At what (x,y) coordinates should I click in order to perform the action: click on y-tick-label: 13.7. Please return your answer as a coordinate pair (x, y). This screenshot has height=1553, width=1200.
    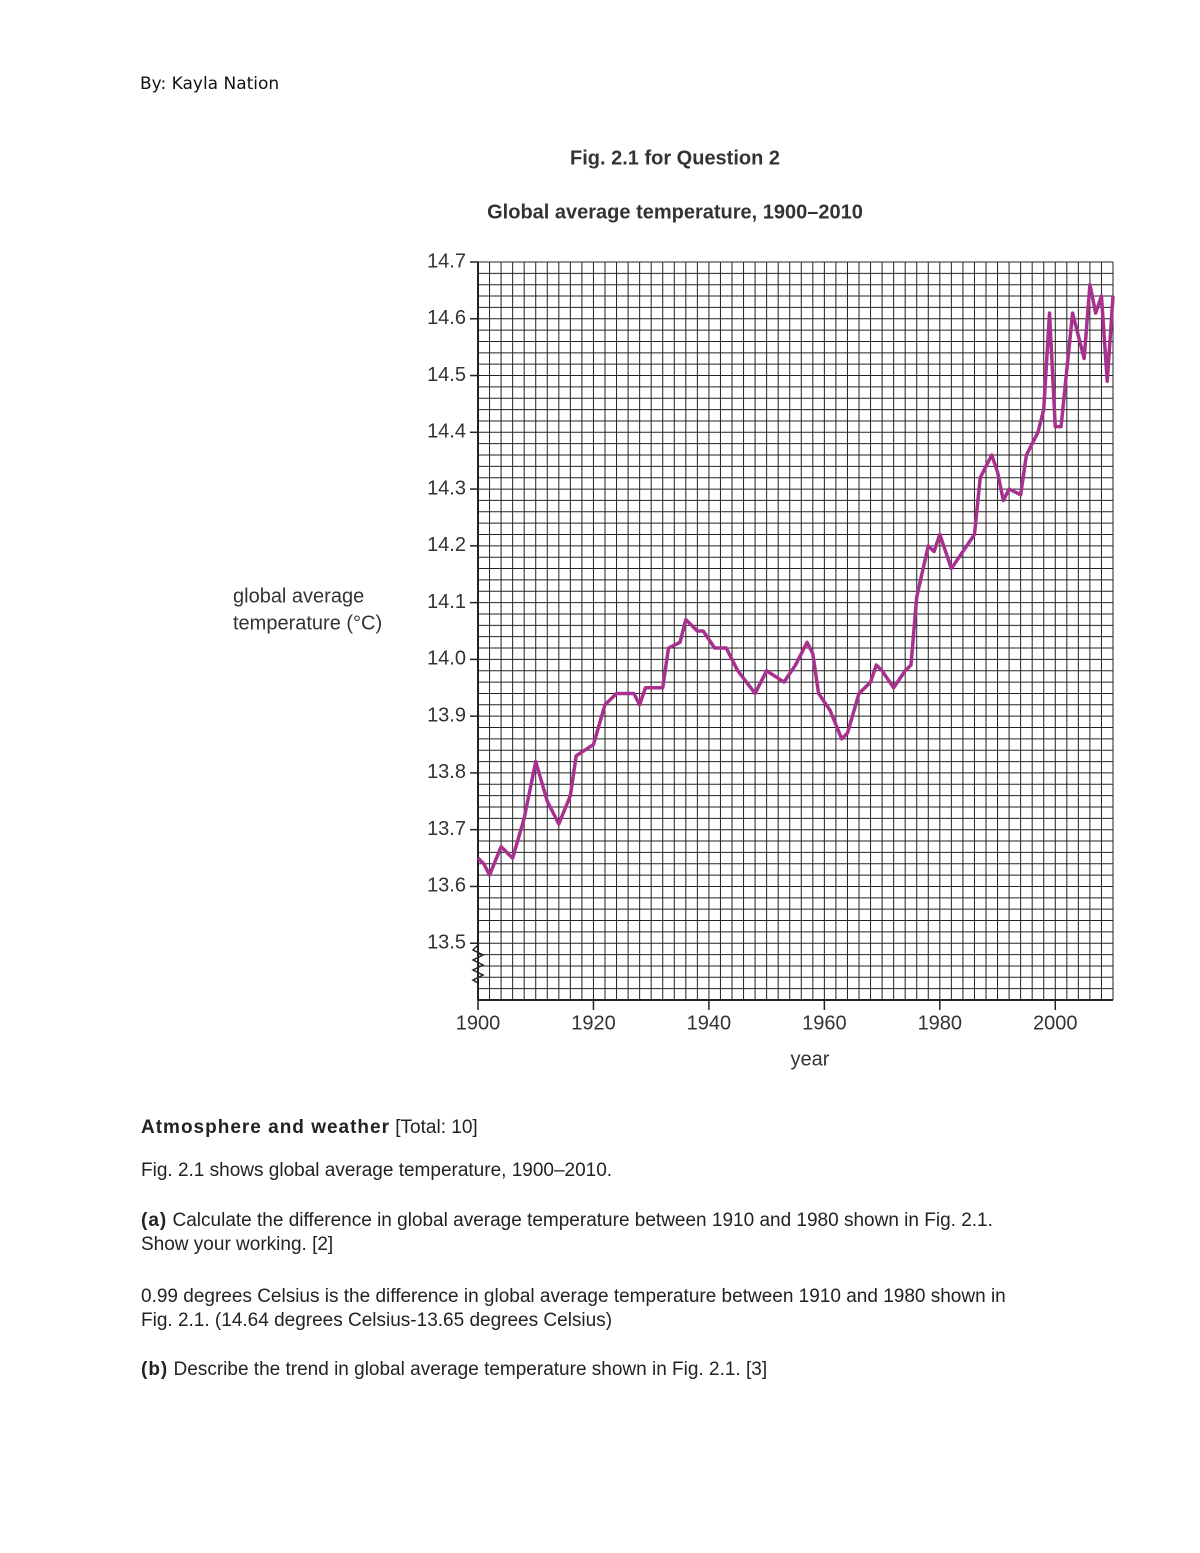
    Looking at the image, I should click on (446, 829).